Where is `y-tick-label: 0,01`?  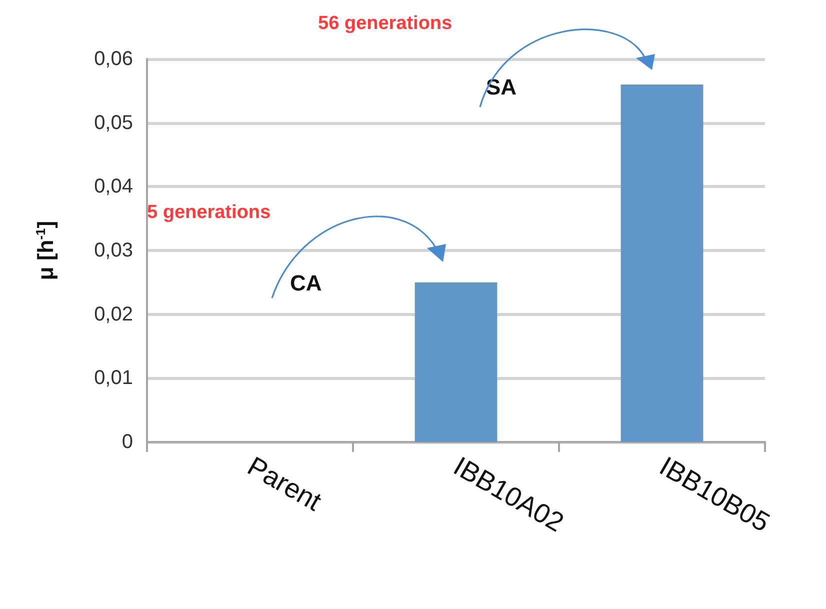 y-tick-label: 0,01 is located at coordinates (113, 378).